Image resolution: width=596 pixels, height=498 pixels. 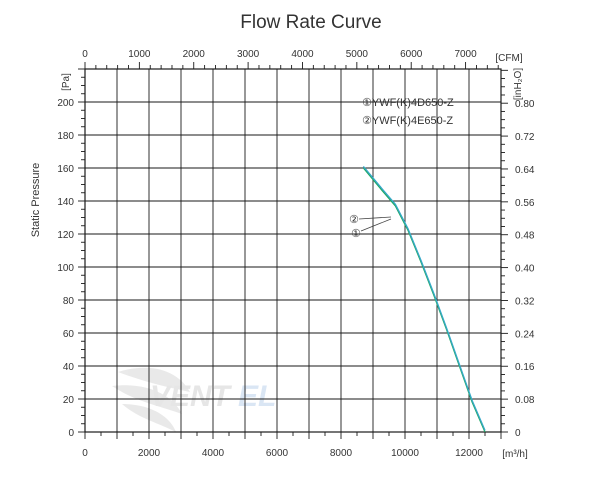 I want to click on y-tick-label: 100, so click(x=65, y=268).